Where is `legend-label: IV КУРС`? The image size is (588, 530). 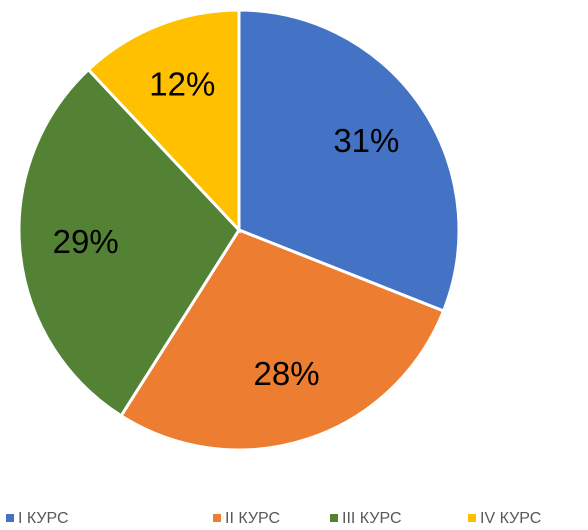
legend-label: IV КУРС is located at coordinates (510, 518).